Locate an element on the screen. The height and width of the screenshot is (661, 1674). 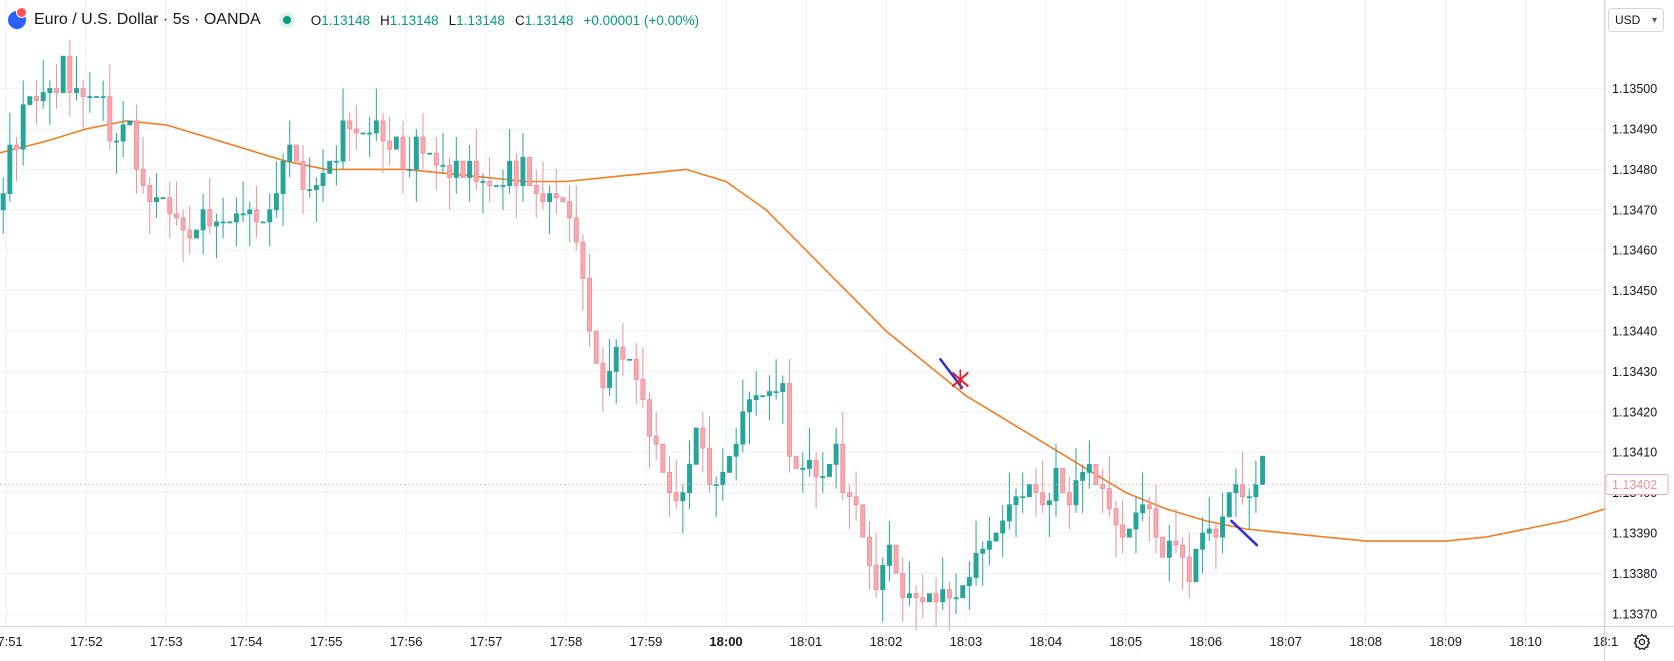
time-tick-label: 17:59 is located at coordinates (646, 641).